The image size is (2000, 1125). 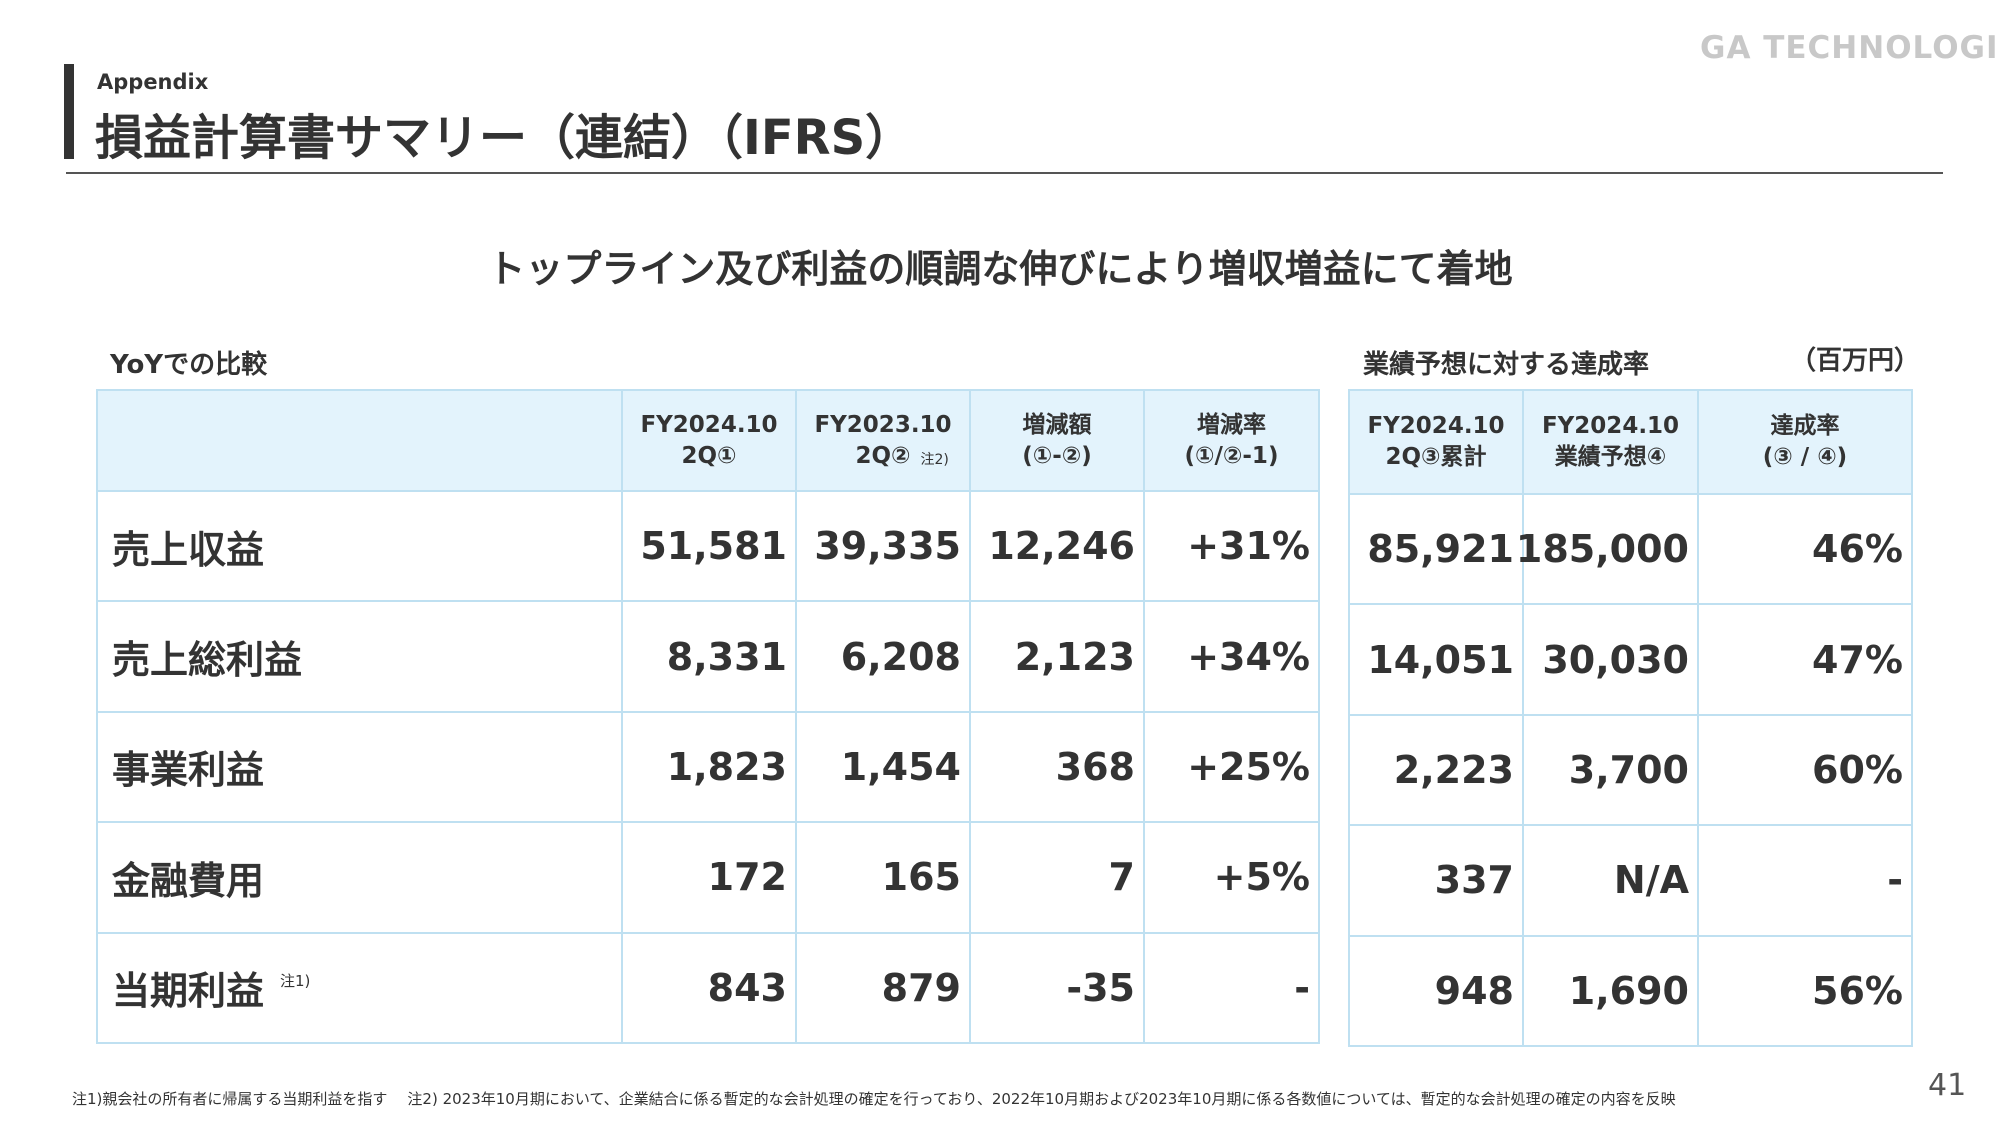 What do you see at coordinates (1611, 881) in the screenshot?
I see `value-cell: N/A` at bounding box center [1611, 881].